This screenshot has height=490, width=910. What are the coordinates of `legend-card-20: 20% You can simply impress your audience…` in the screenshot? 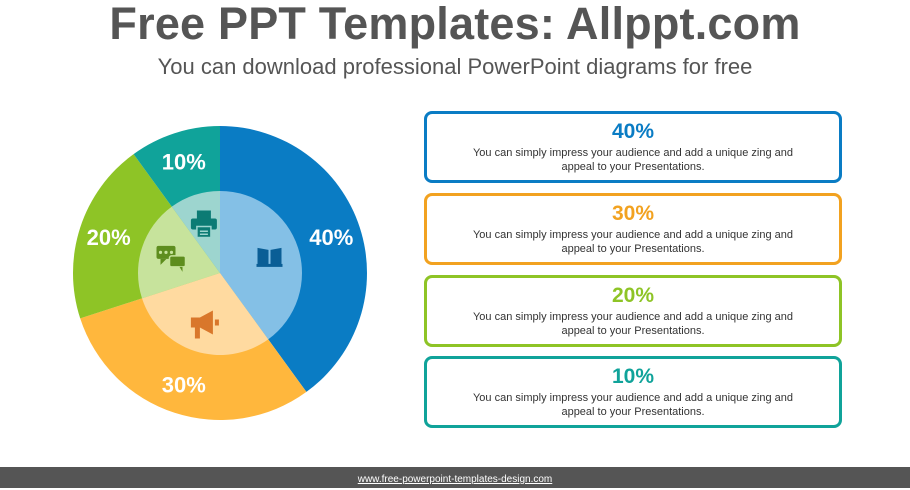 It's located at (633, 311).